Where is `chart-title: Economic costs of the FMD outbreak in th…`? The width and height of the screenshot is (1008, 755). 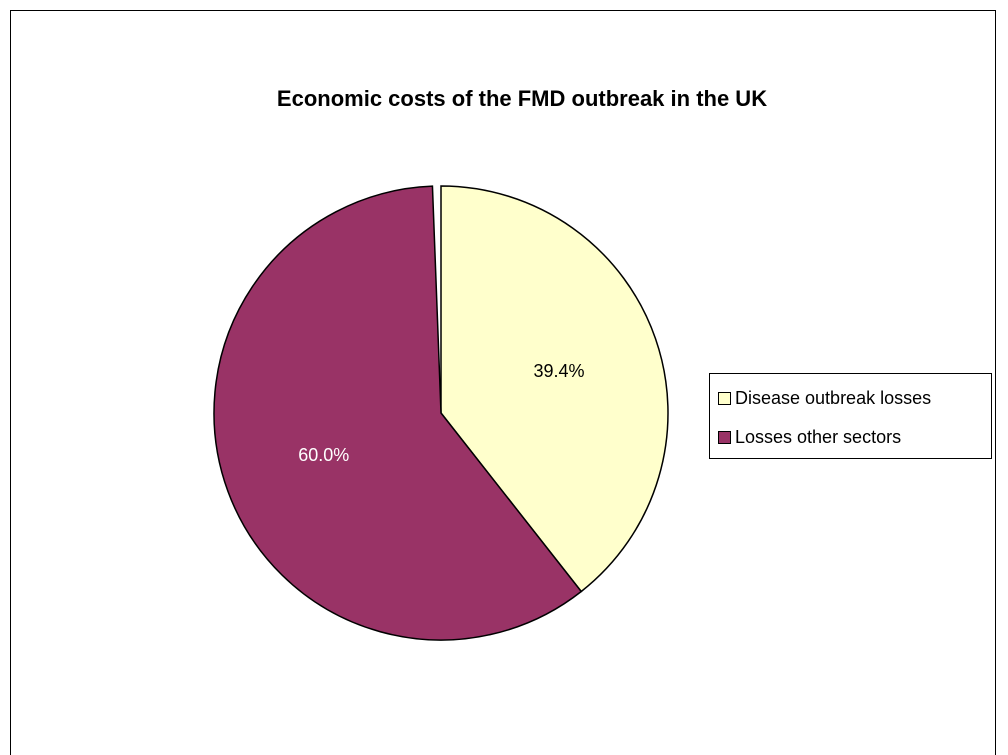
chart-title: Economic costs of the FMD outbreak in th… is located at coordinates (522, 98).